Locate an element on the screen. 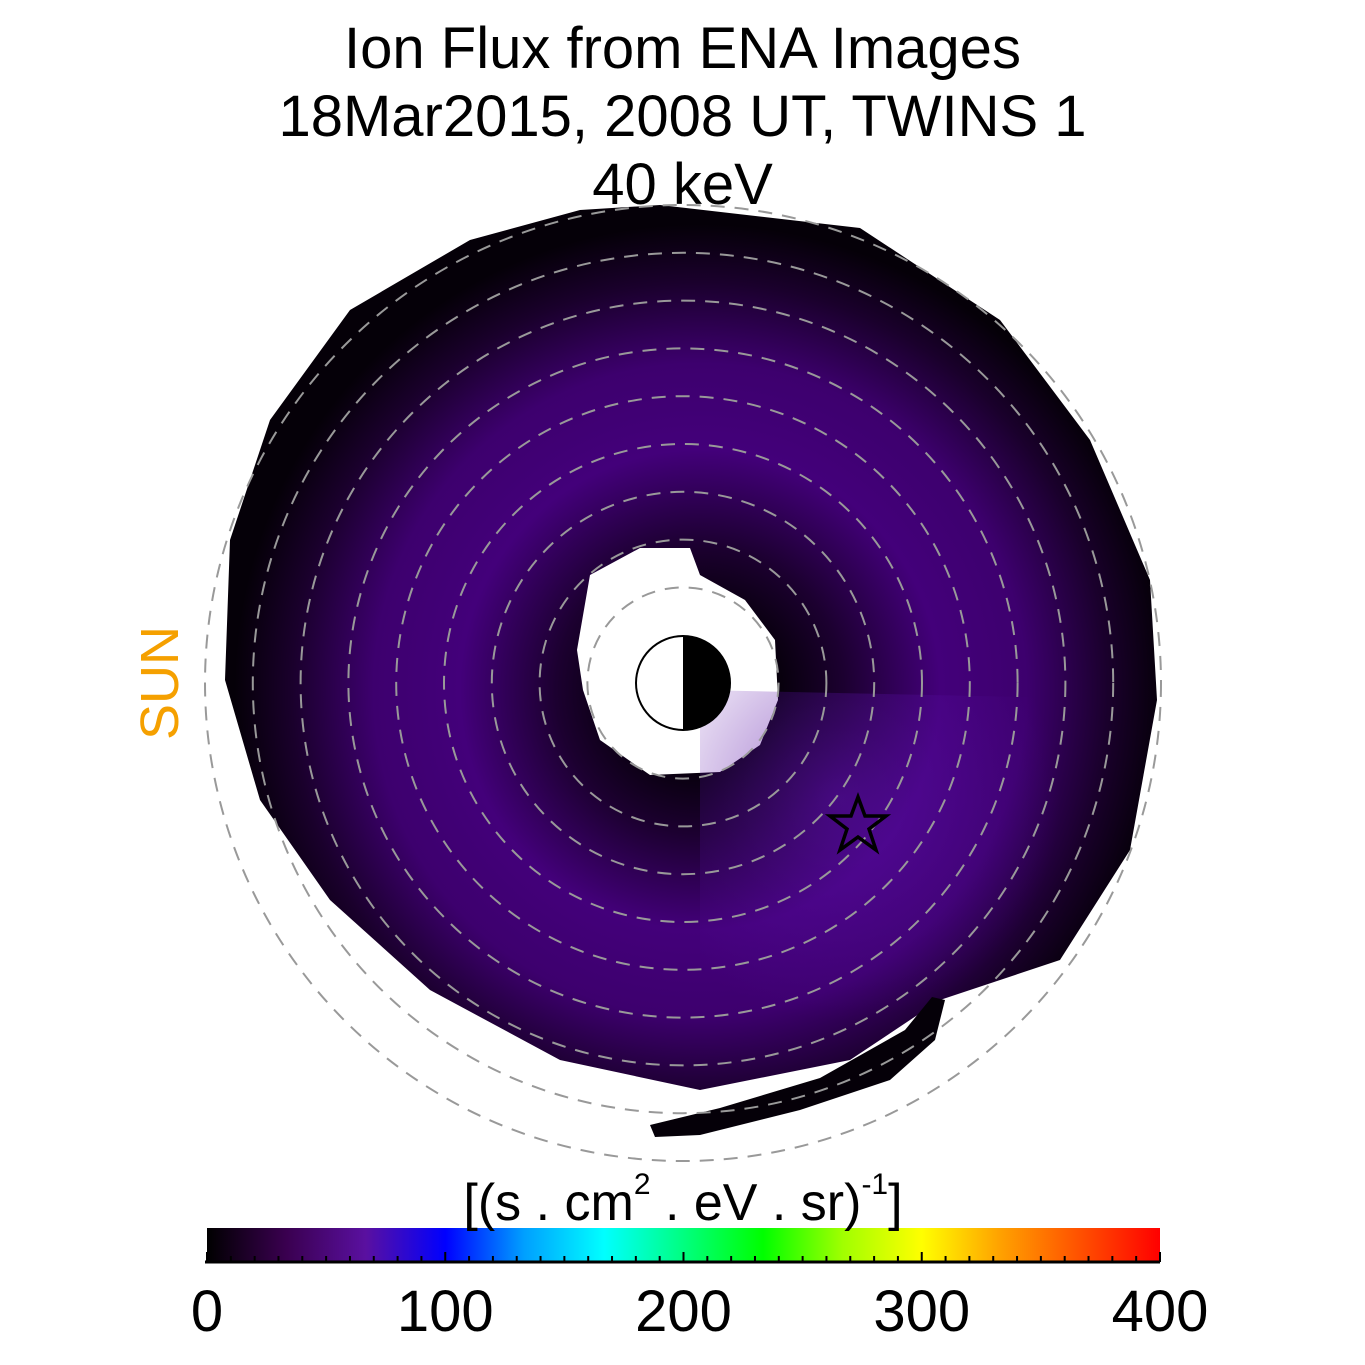  grid-circle-2re is located at coordinates (683, 683).